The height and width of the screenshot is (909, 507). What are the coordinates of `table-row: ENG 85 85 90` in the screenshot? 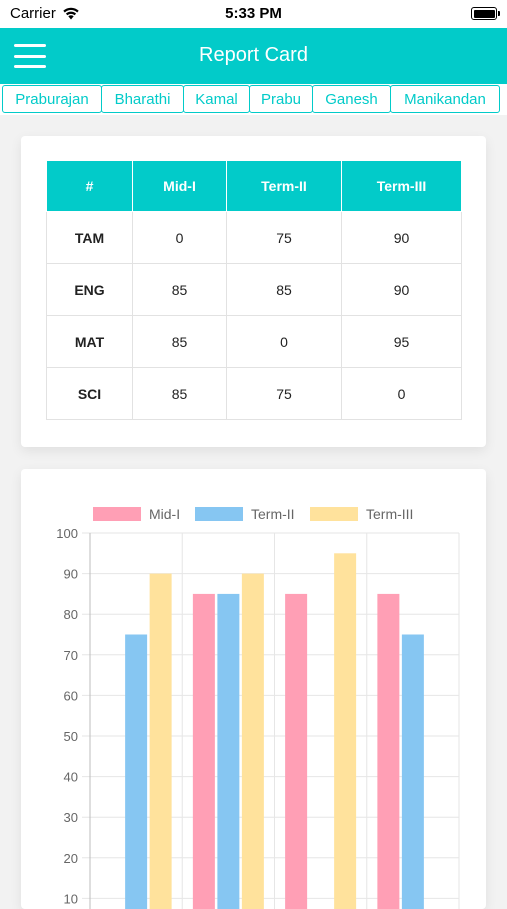 It's located at (254, 290).